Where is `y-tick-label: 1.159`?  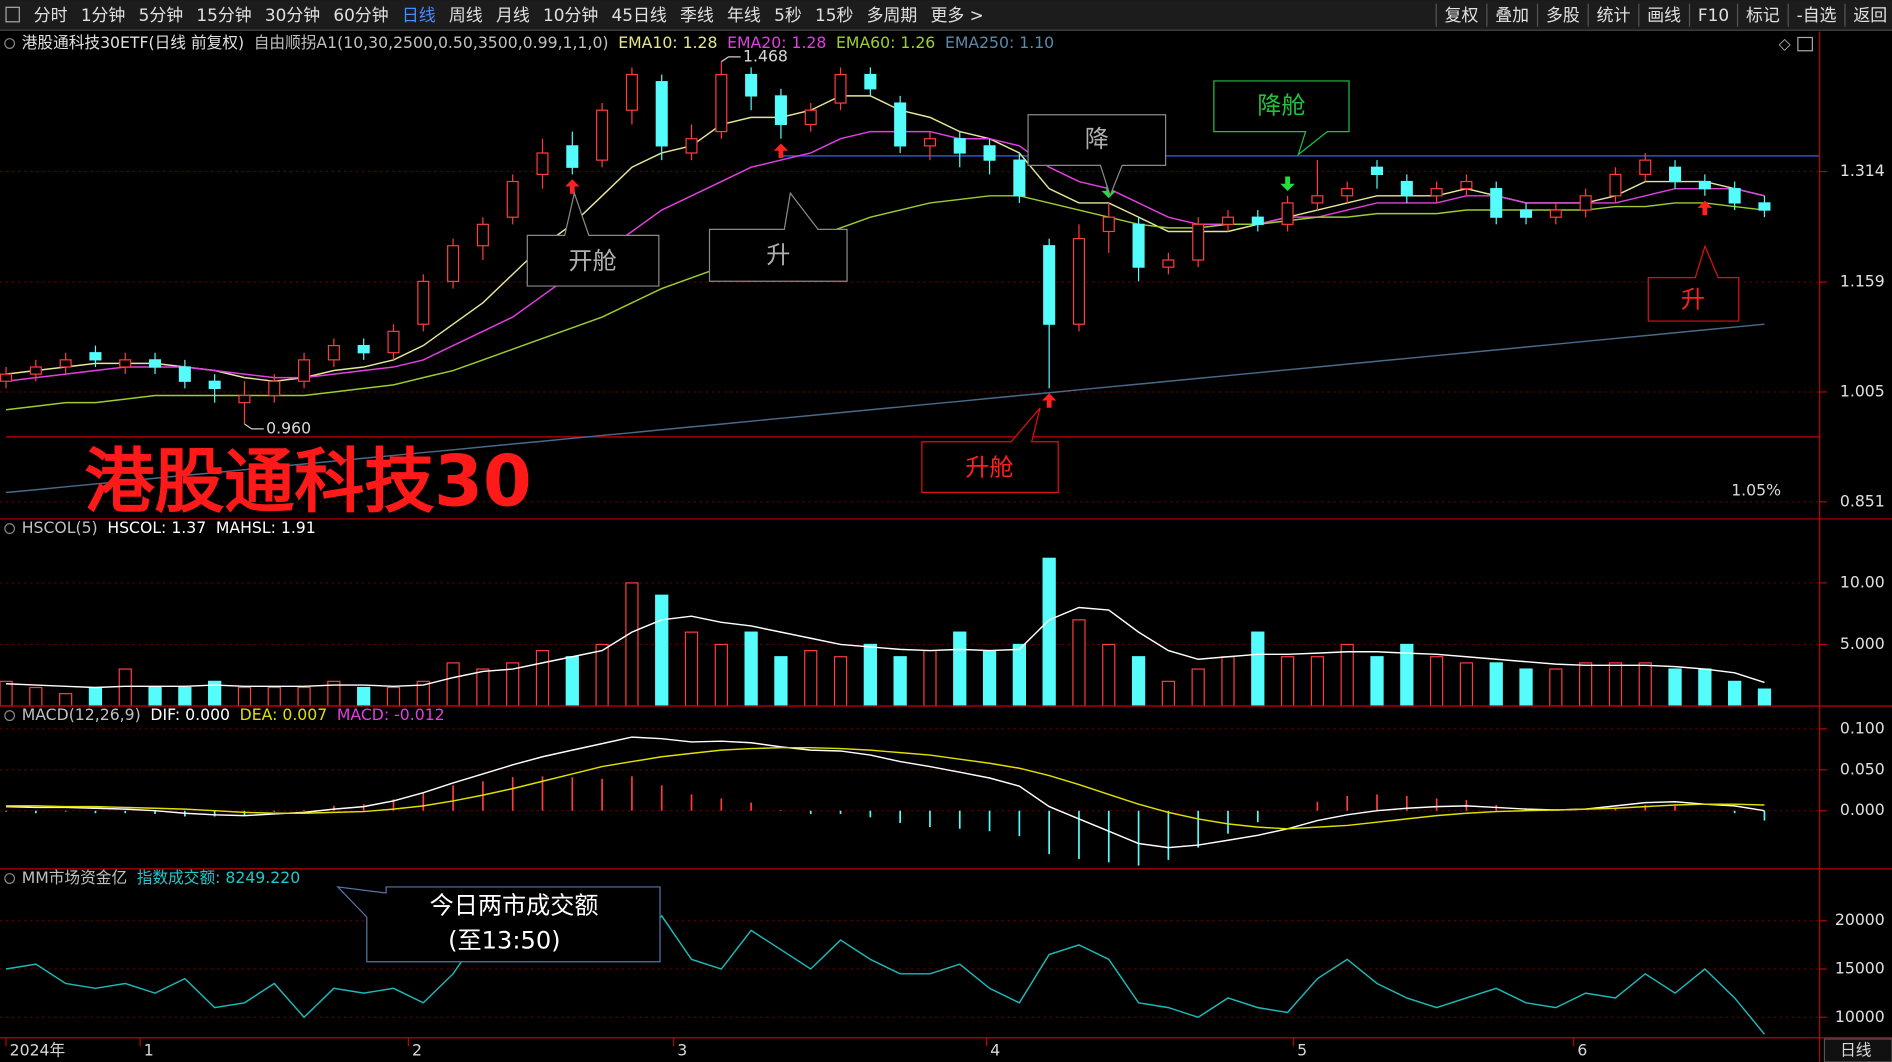
y-tick-label: 1.159 is located at coordinates (1862, 281).